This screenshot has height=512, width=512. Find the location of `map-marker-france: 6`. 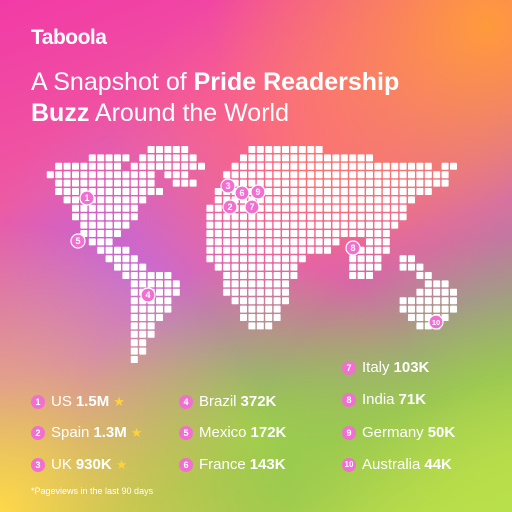

map-marker-france: 6 is located at coordinates (242, 193).